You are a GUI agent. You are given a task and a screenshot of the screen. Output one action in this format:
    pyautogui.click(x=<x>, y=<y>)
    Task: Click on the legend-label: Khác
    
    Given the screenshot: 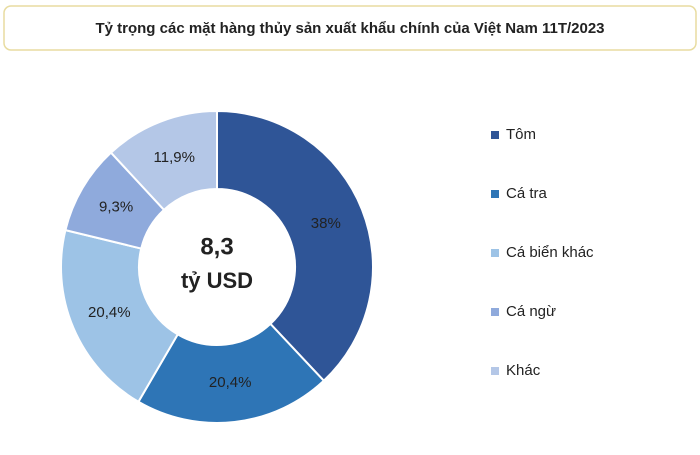 What is the action you would take?
    pyautogui.click(x=523, y=370)
    